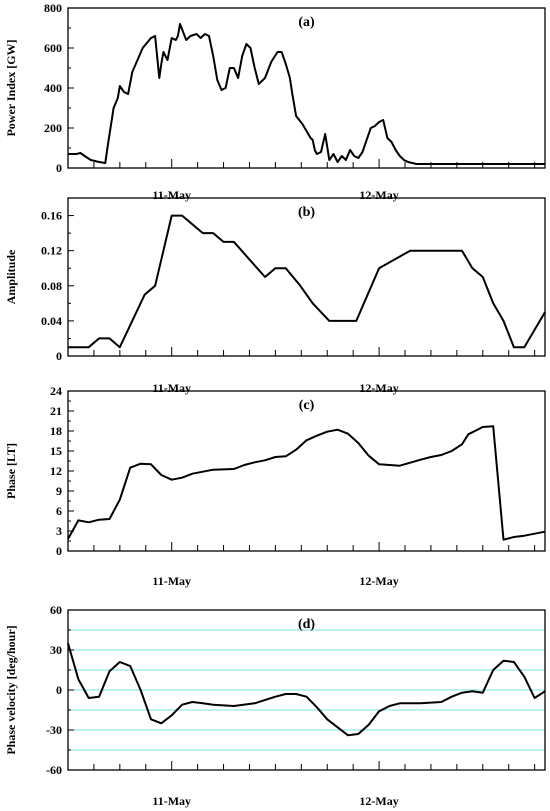  I want to click on y-tick-label: 200, so click(53, 128).